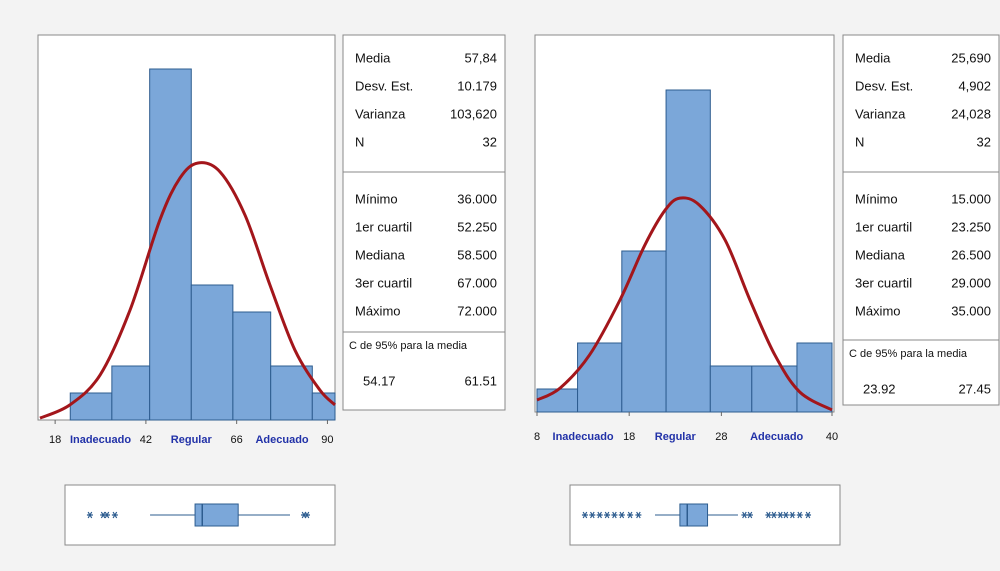 The width and height of the screenshot is (1000, 571). What do you see at coordinates (971, 198) in the screenshot?
I see `stat-value: 15.000` at bounding box center [971, 198].